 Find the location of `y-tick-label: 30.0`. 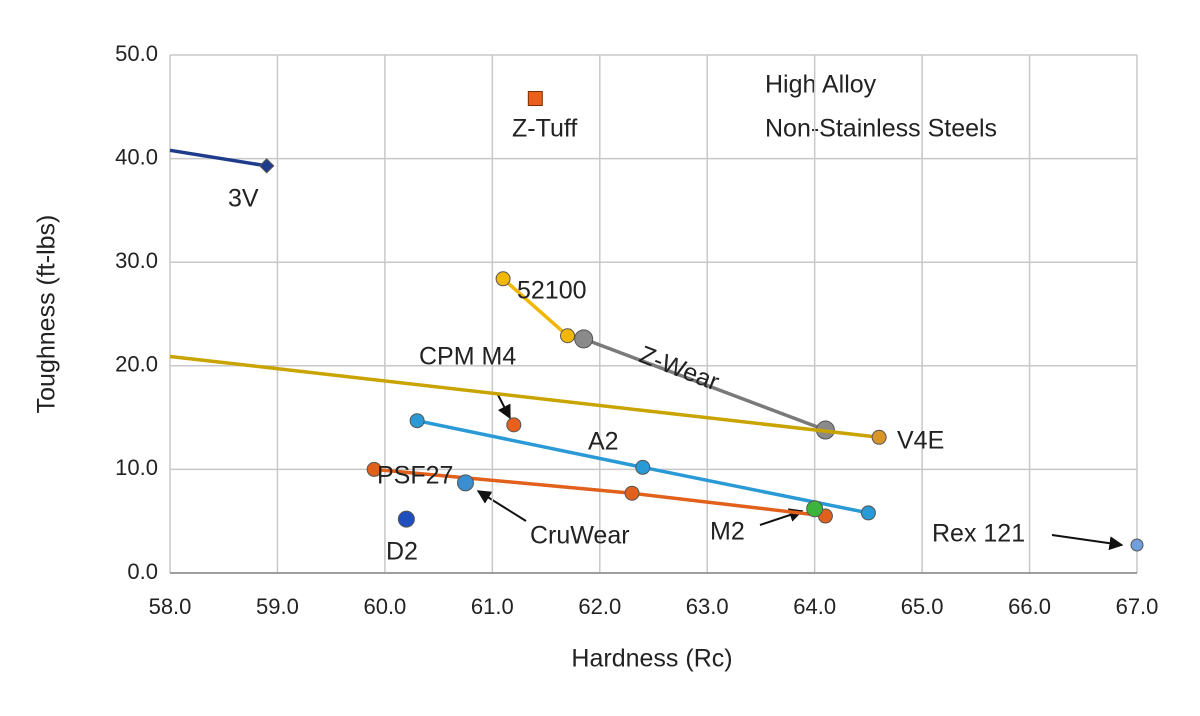

y-tick-label: 30.0 is located at coordinates (136, 260).